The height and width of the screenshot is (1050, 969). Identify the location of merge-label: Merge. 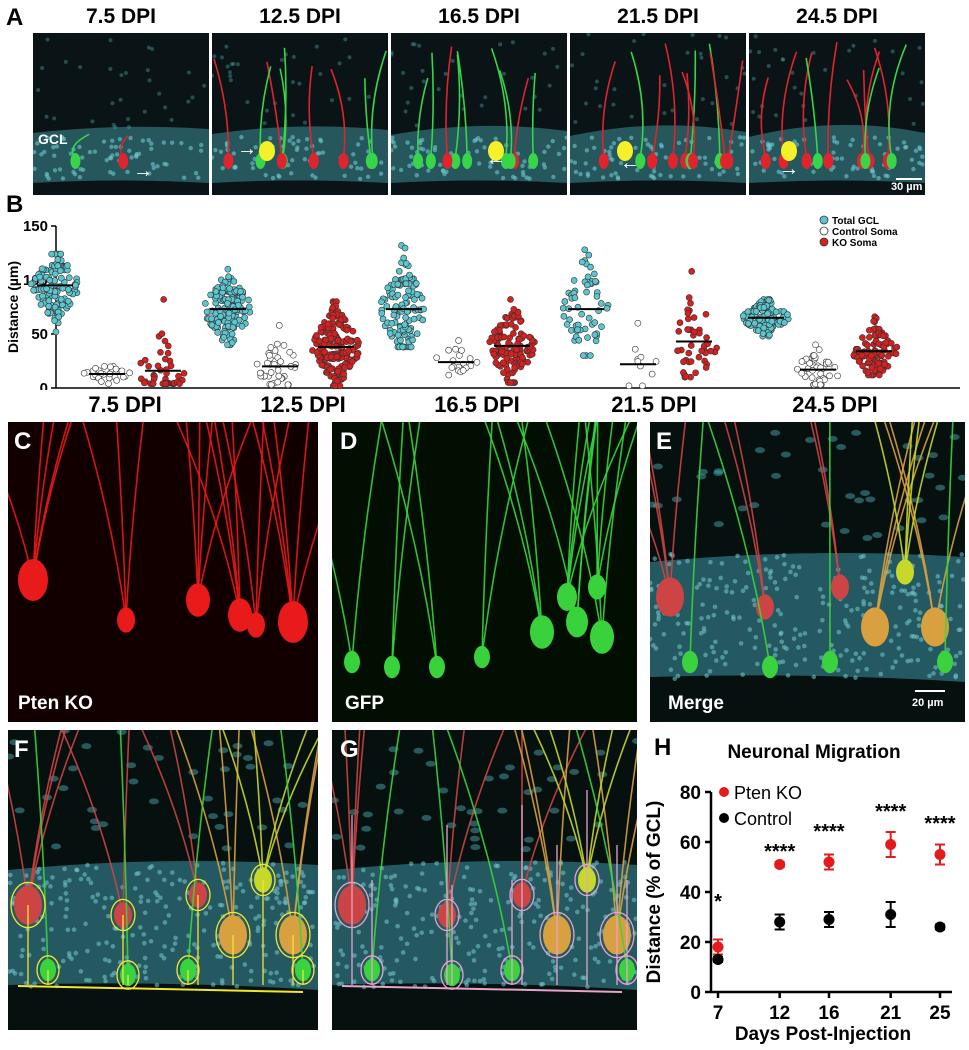
(696, 703).